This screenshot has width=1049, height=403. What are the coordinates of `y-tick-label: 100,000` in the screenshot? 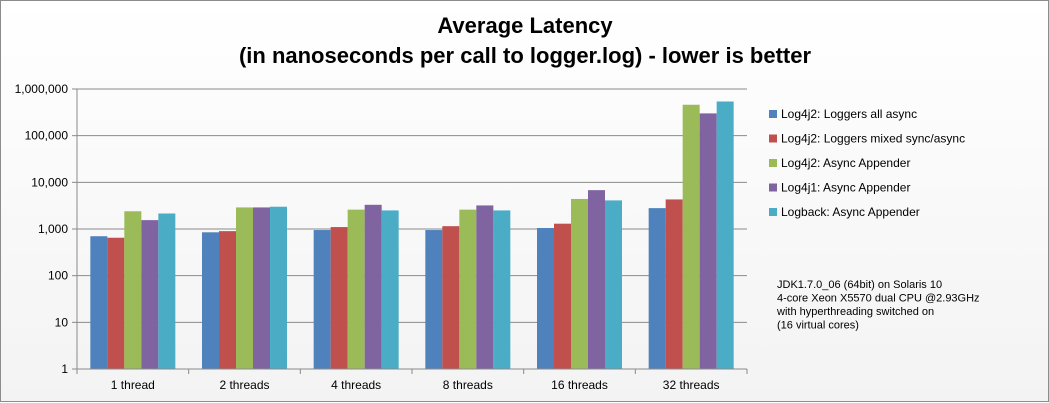 It's located at (47, 136).